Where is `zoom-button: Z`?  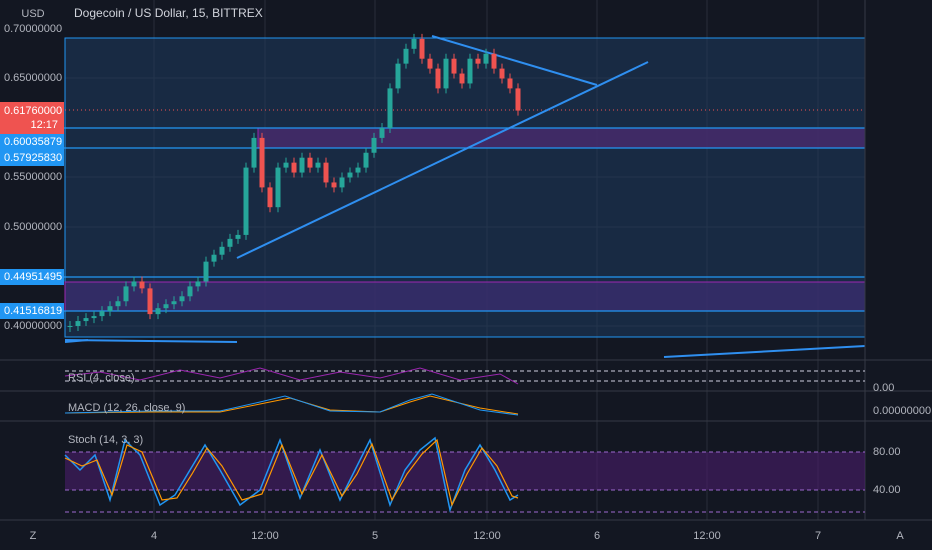
zoom-button: Z is located at coordinates (33, 536).